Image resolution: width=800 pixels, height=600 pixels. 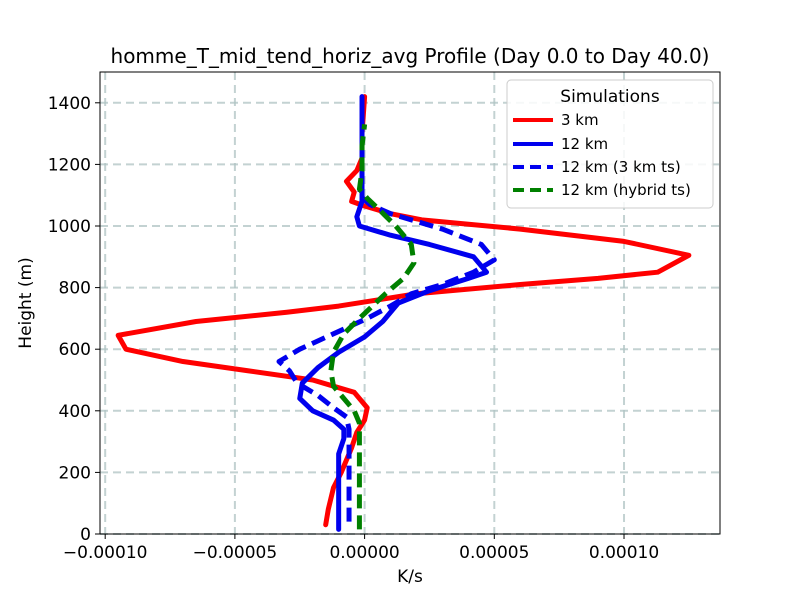 What do you see at coordinates (105, 553) in the screenshot?
I see `x-tick-label: −0.00010` at bounding box center [105, 553].